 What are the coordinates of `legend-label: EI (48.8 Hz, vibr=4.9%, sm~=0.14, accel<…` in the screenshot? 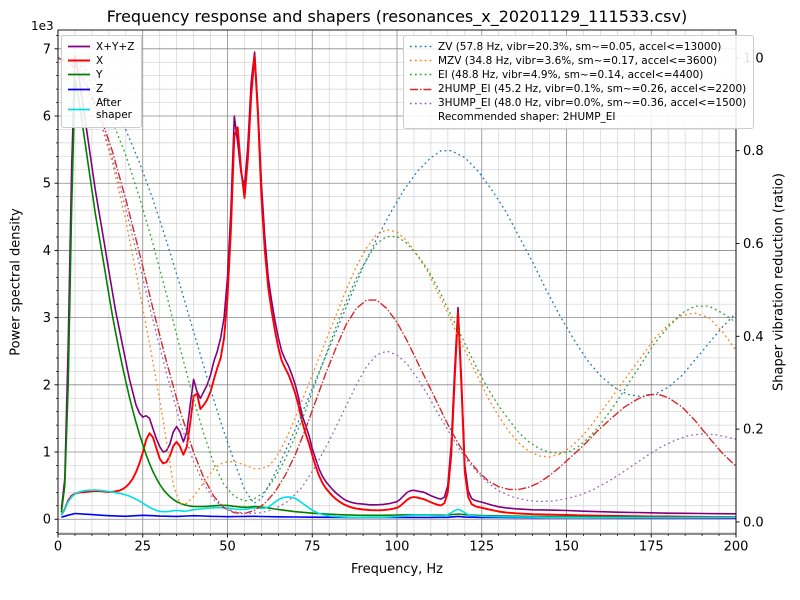 It's located at (571, 74).